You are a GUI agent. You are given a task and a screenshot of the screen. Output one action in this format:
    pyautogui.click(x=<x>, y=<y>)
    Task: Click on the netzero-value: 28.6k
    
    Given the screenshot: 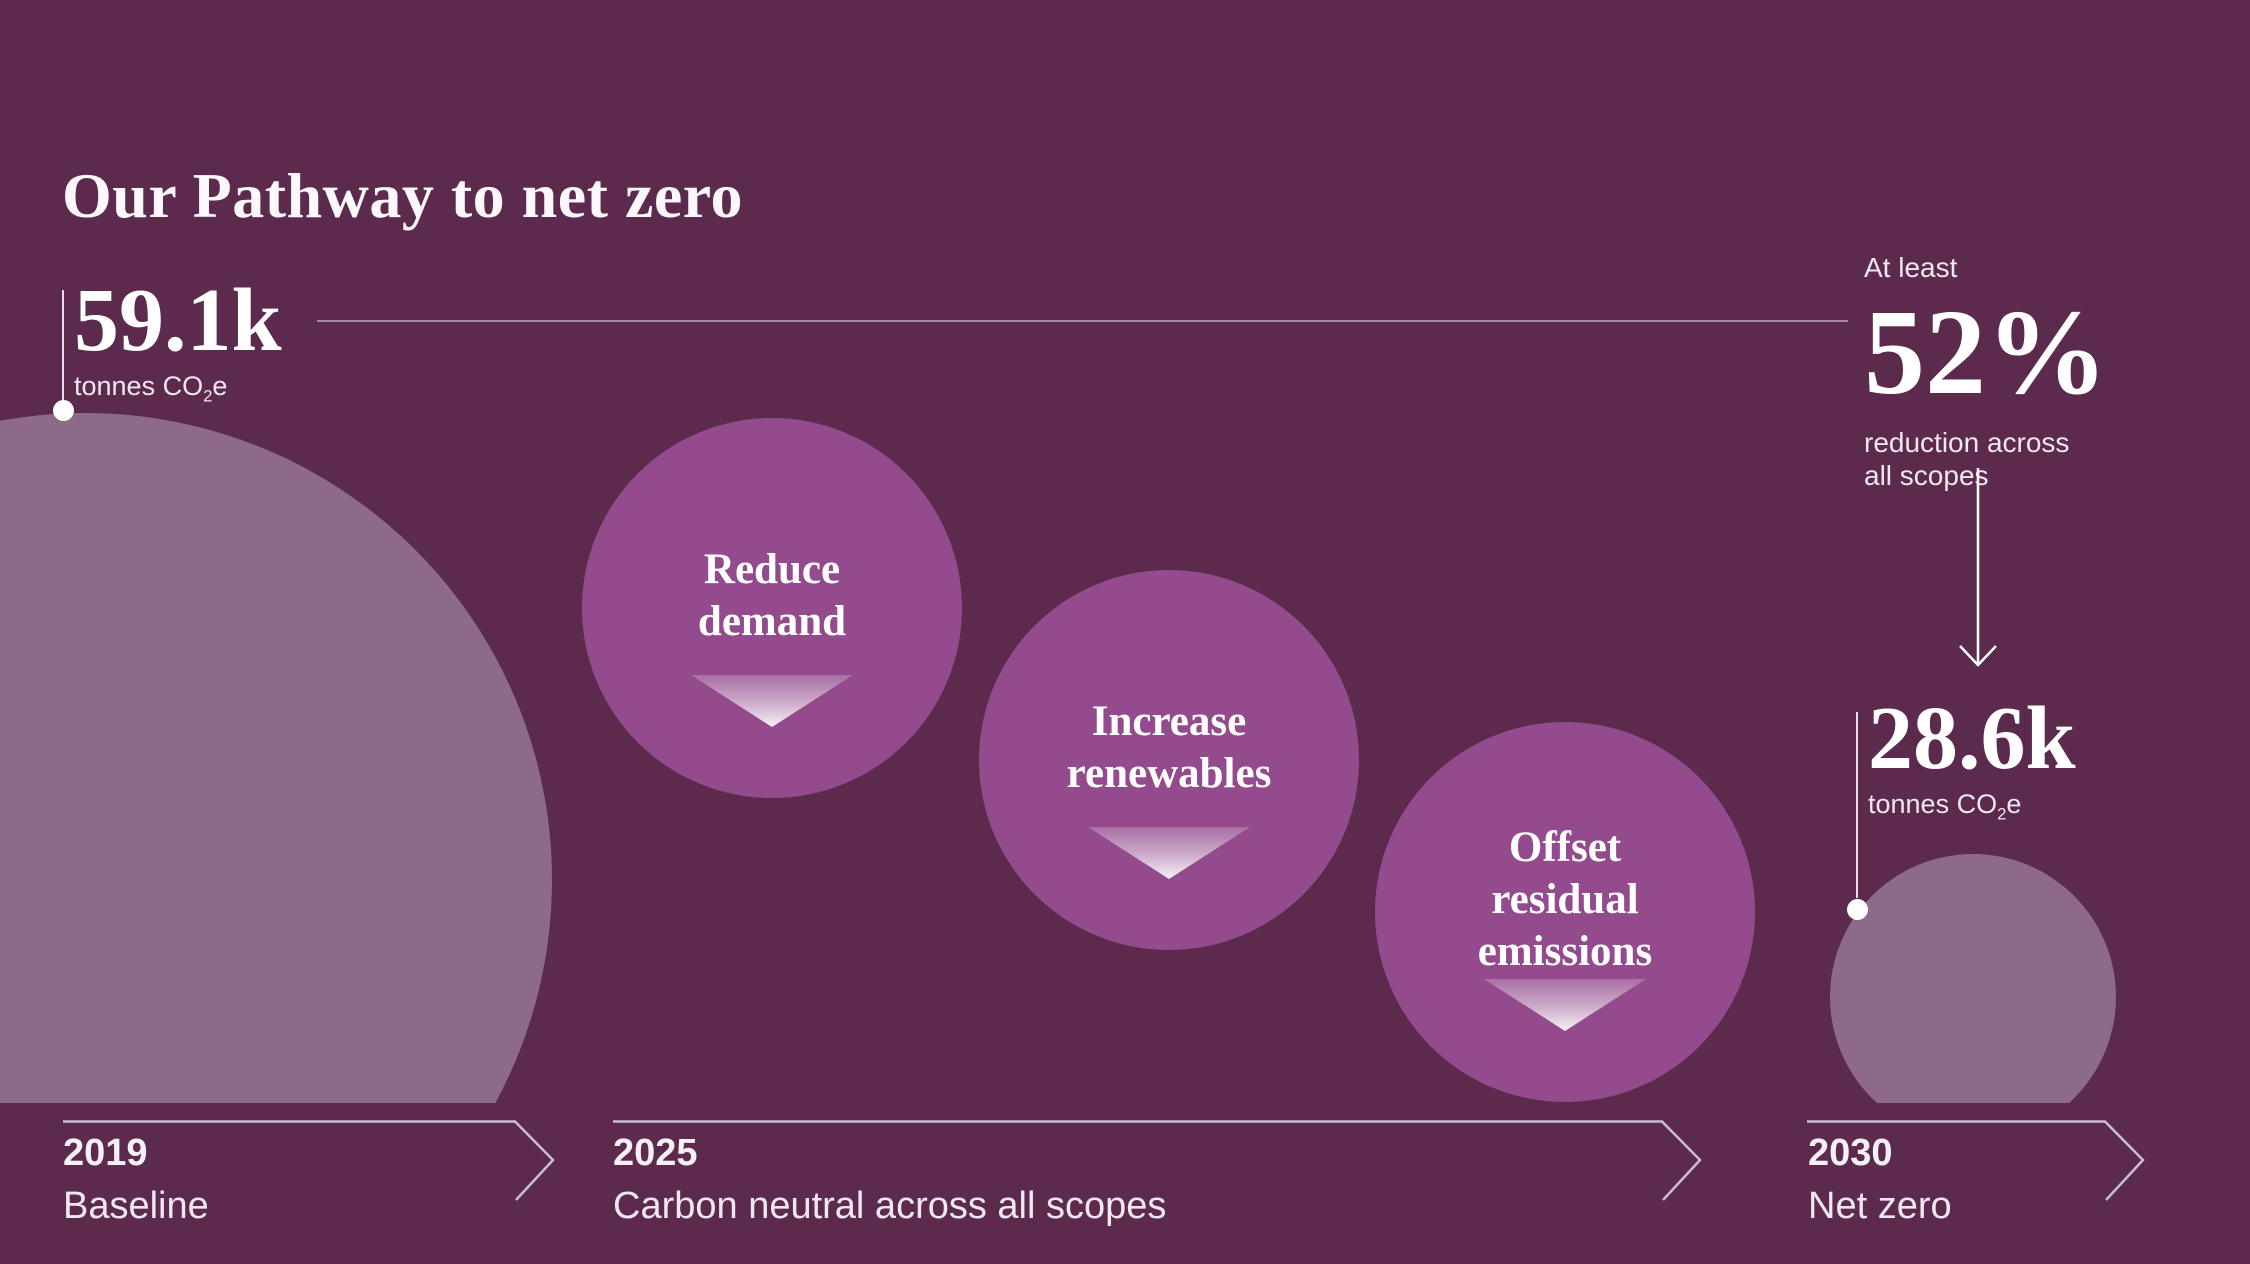 What is the action you would take?
    pyautogui.click(x=1972, y=738)
    